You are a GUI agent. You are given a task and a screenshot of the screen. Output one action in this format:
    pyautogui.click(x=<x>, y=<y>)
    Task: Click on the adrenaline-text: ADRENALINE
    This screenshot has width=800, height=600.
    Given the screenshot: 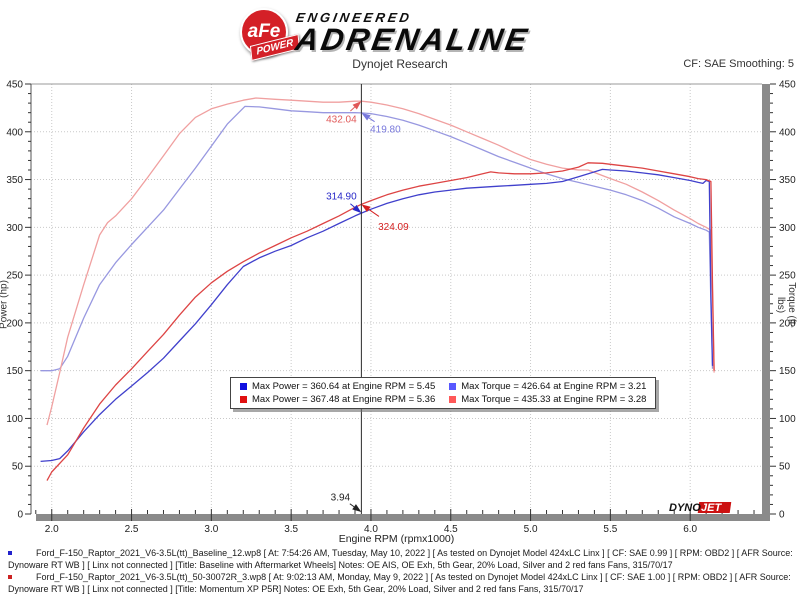 What is the action you would take?
    pyautogui.click(x=413, y=39)
    